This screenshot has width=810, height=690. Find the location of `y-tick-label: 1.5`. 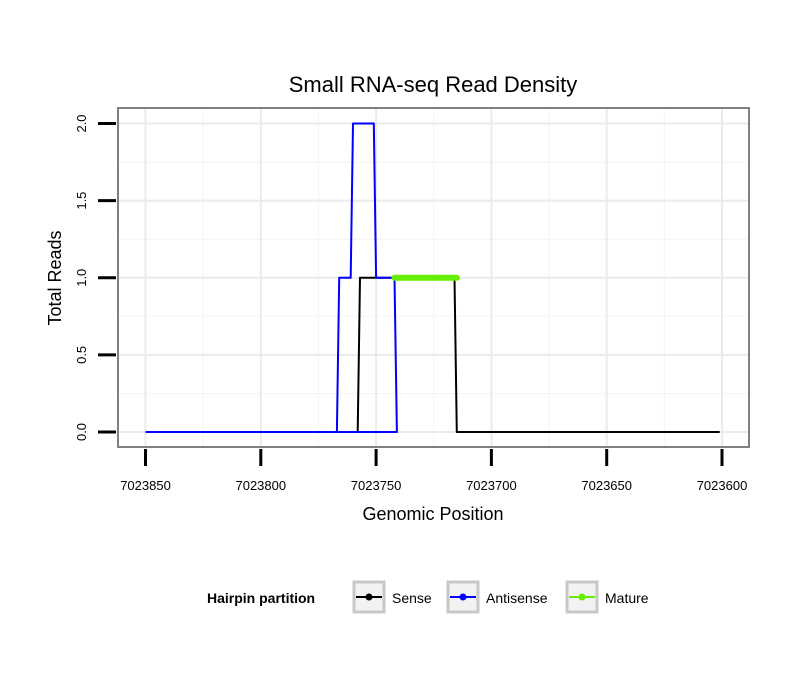

y-tick-label: 1.5 is located at coordinates (81, 201).